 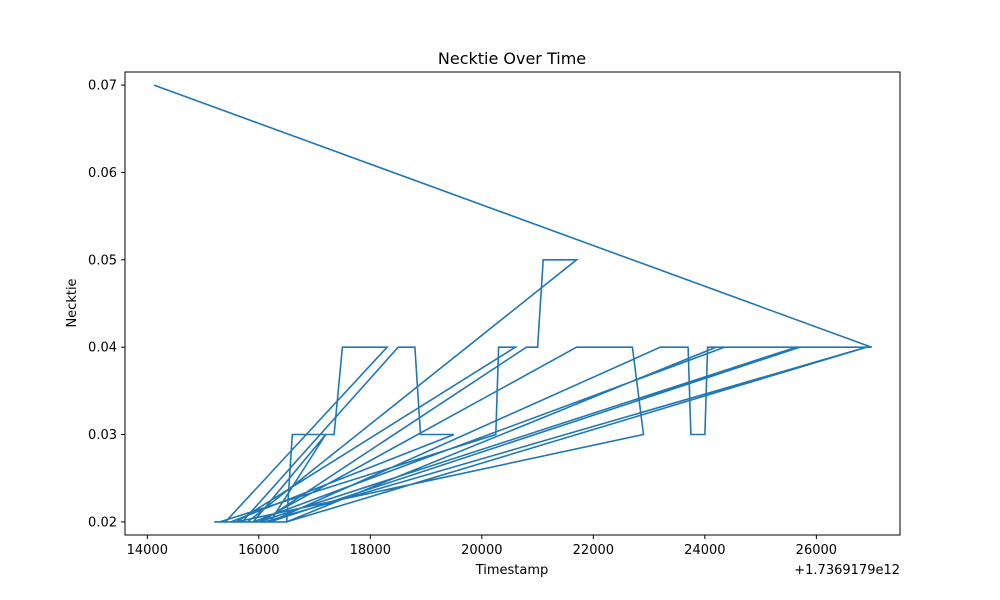 I want to click on y-tick-label: 0.02, so click(x=102, y=522).